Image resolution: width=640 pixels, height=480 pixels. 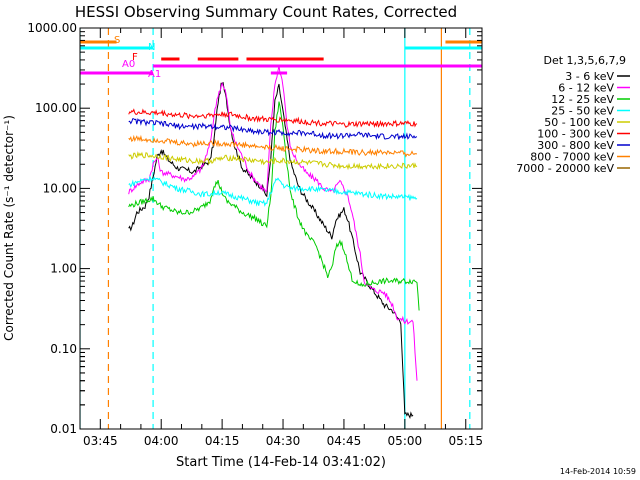 What do you see at coordinates (9, 228) in the screenshot?
I see `y-axis-label: Corrected Count Rate (s⁻¹ detector⁻¹)` at bounding box center [9, 228].